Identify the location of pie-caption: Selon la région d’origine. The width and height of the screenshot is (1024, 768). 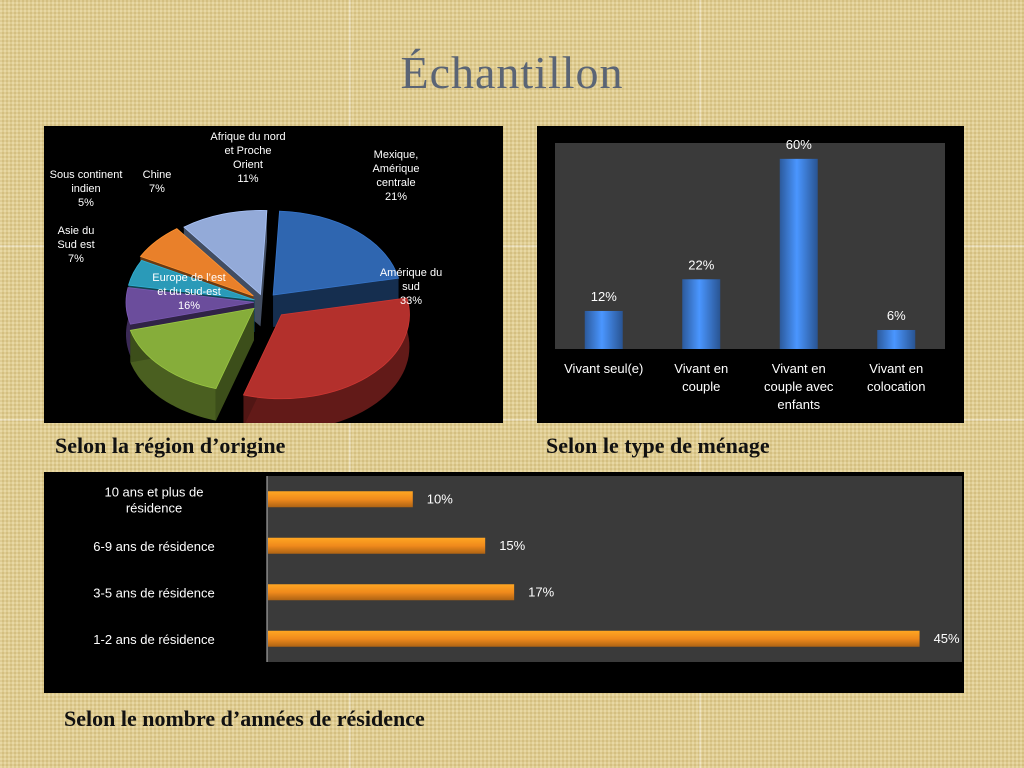
(170, 445).